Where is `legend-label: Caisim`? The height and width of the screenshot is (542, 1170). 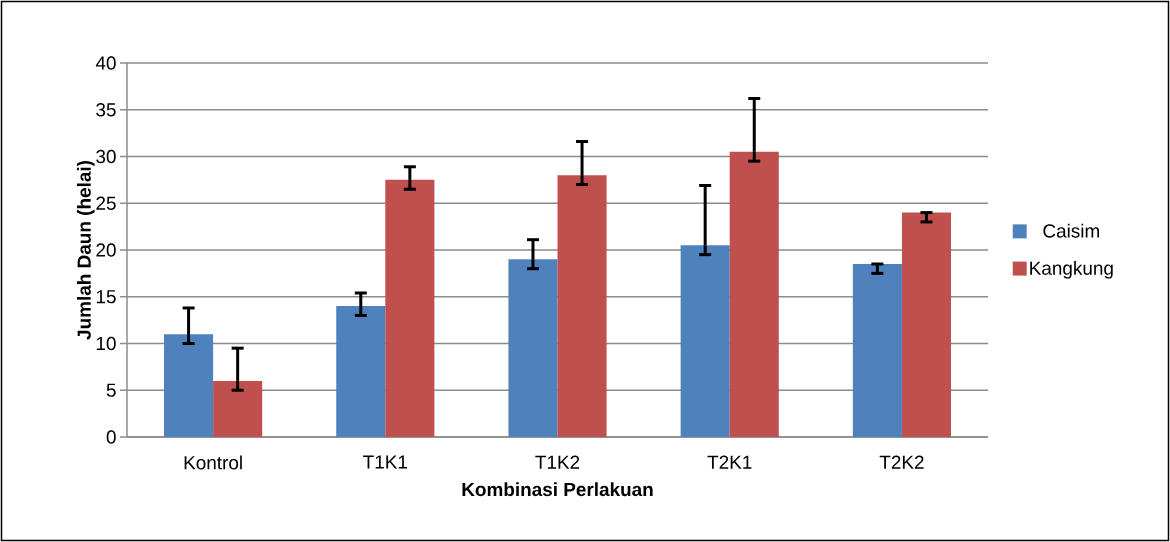
legend-label: Caisim is located at coordinates (1071, 230).